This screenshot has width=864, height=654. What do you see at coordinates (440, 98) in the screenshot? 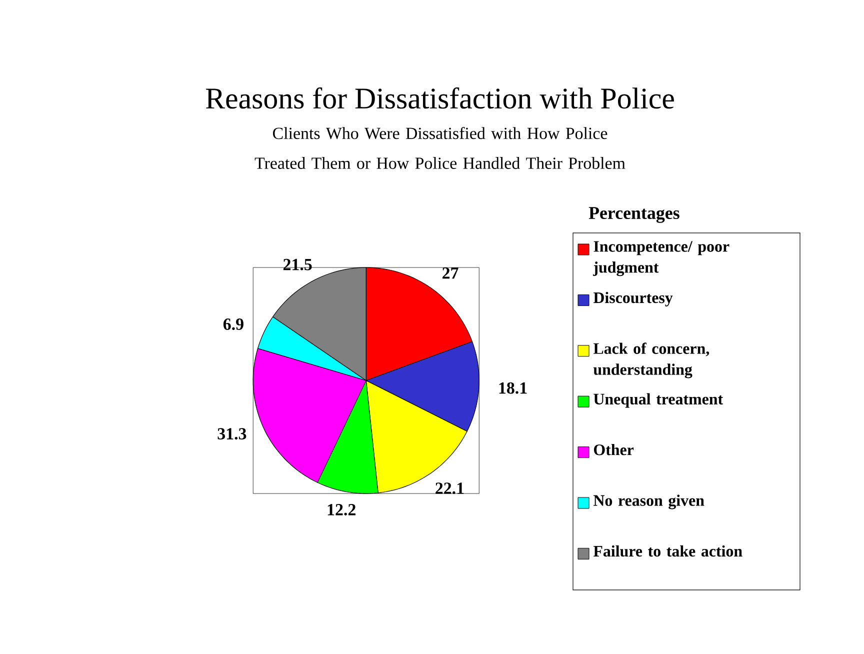
I see `chart-title: Reasons for Dissatisfaction with Police` at bounding box center [440, 98].